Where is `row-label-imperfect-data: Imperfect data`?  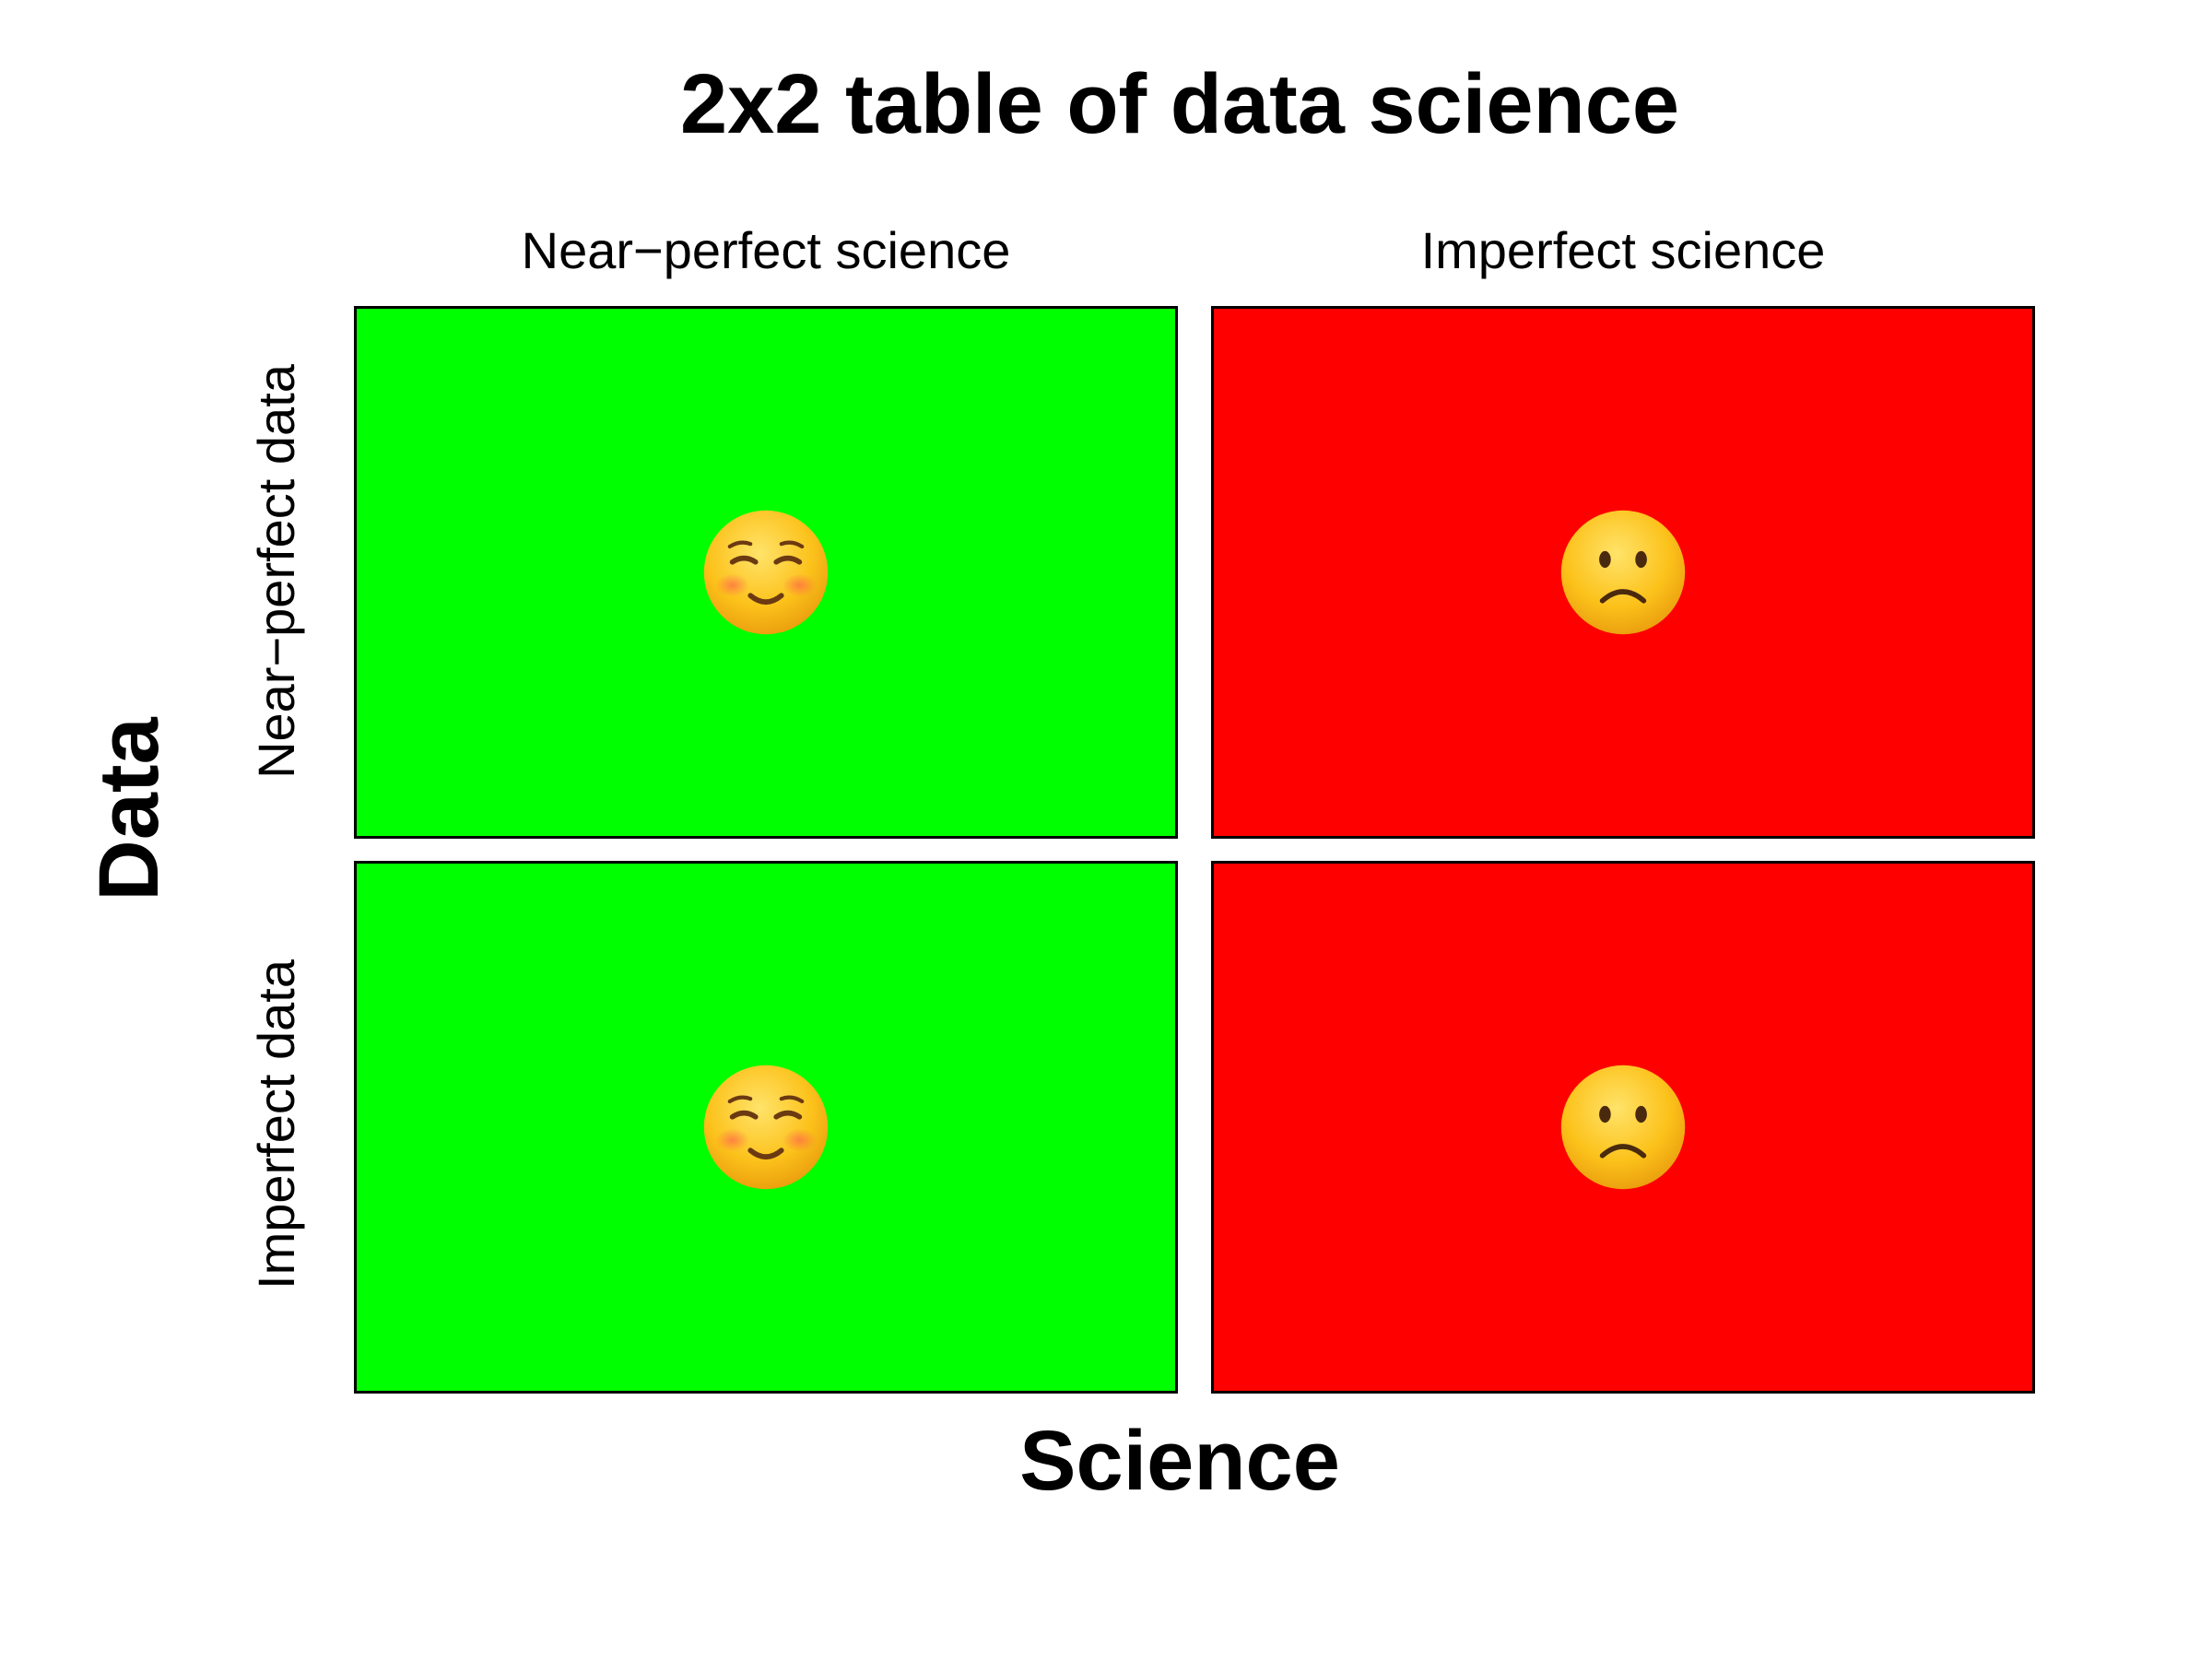
row-label-imperfect-data: Imperfect data is located at coordinates (276, 1124).